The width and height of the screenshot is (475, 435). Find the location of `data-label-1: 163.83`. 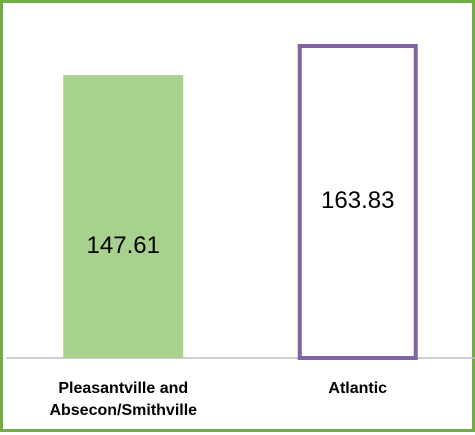

data-label-1: 163.83 is located at coordinates (357, 200).